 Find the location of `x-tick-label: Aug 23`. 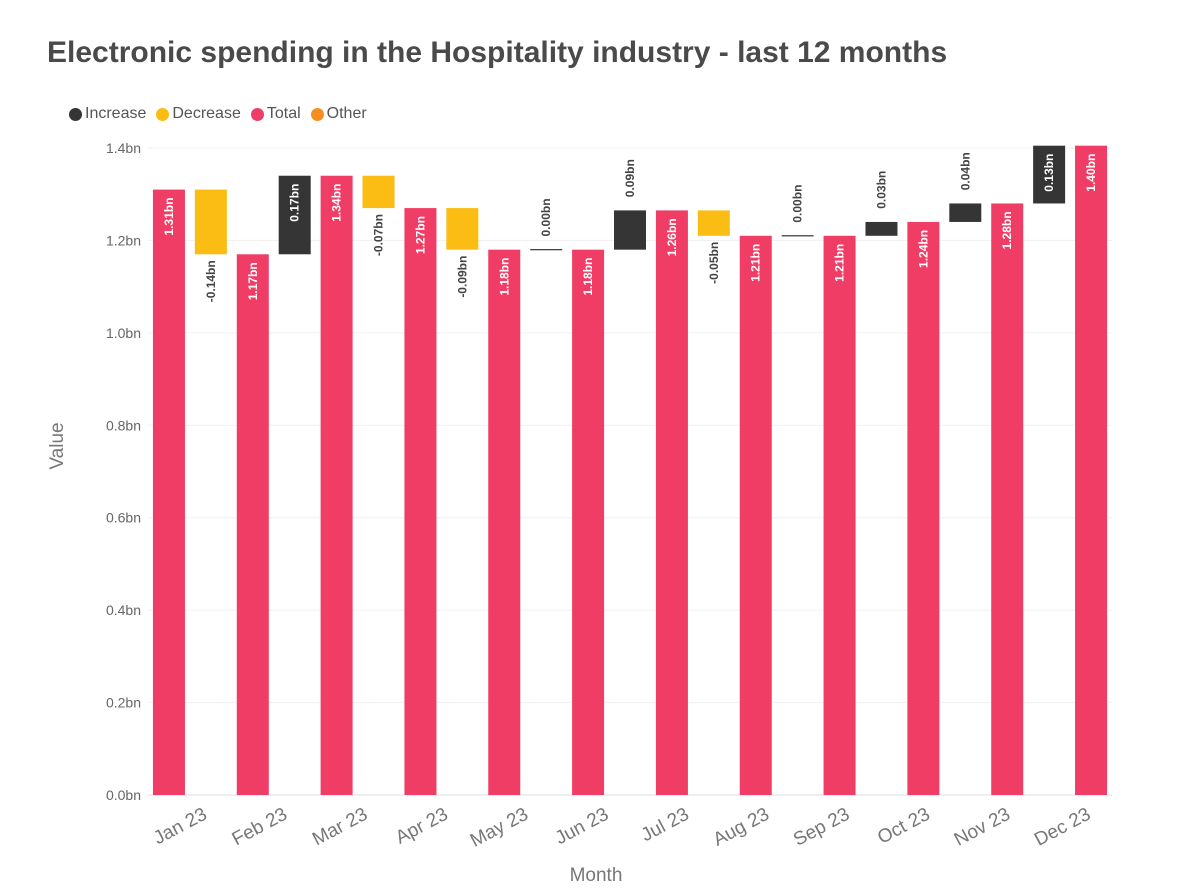

x-tick-label: Aug 23 is located at coordinates (741, 827).